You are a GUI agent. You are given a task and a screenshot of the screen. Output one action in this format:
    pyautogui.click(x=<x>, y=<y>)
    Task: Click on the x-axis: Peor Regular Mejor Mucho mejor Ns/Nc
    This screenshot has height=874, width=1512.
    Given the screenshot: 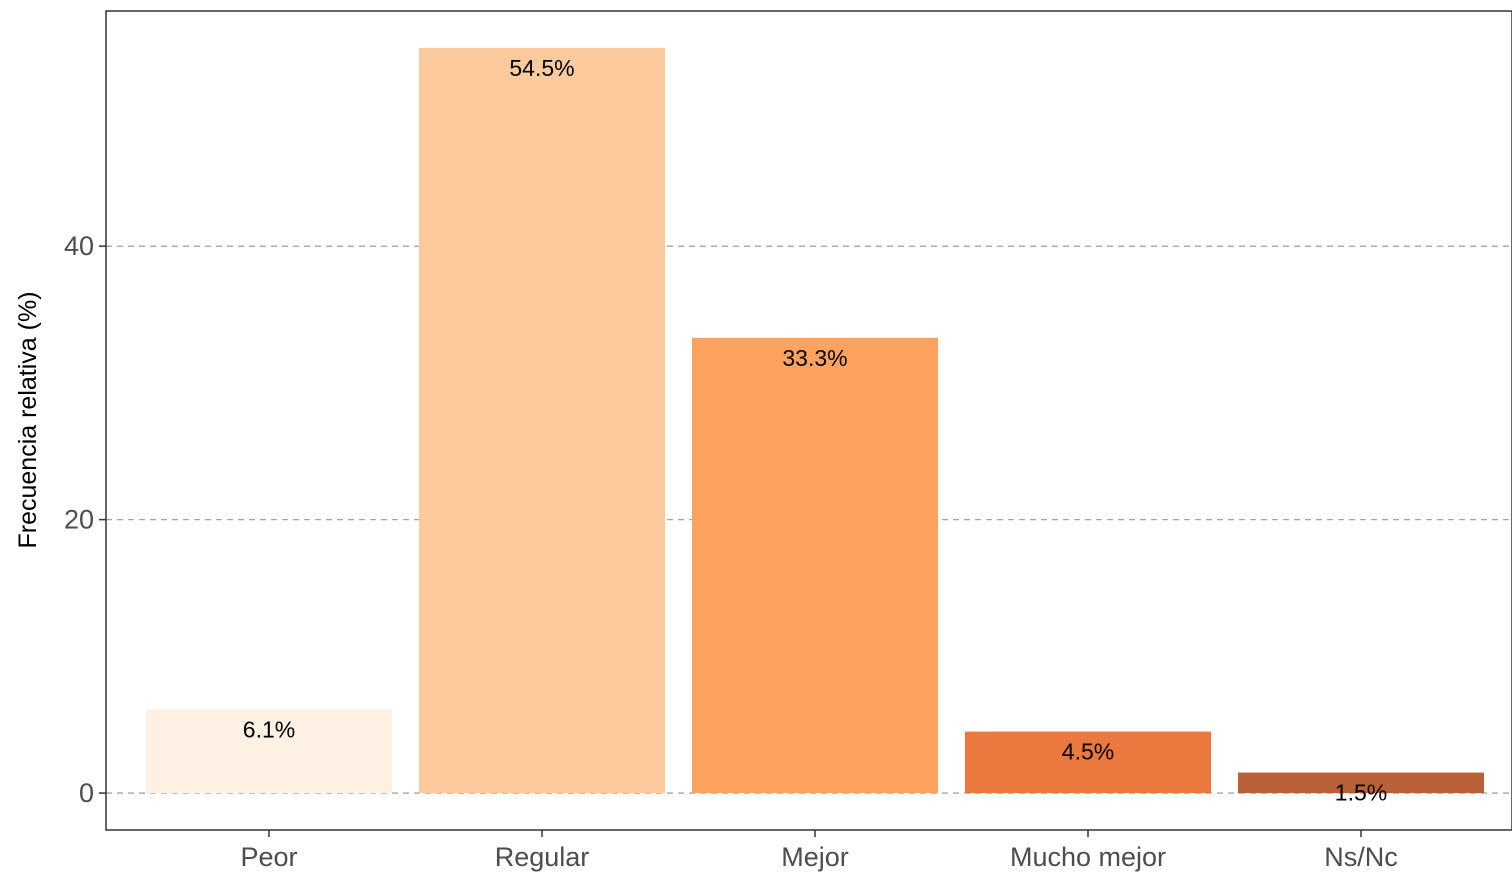 What is the action you would take?
    pyautogui.click(x=819, y=851)
    